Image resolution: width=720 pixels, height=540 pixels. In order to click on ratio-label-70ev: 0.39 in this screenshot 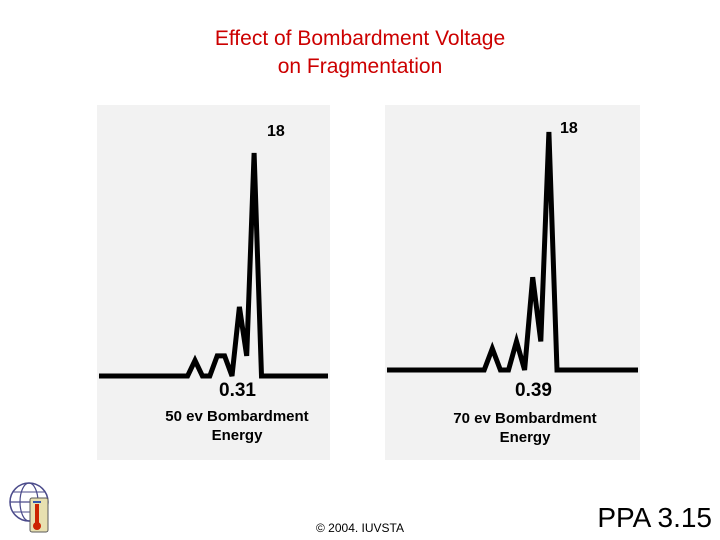, I will do `click(533, 390)`.